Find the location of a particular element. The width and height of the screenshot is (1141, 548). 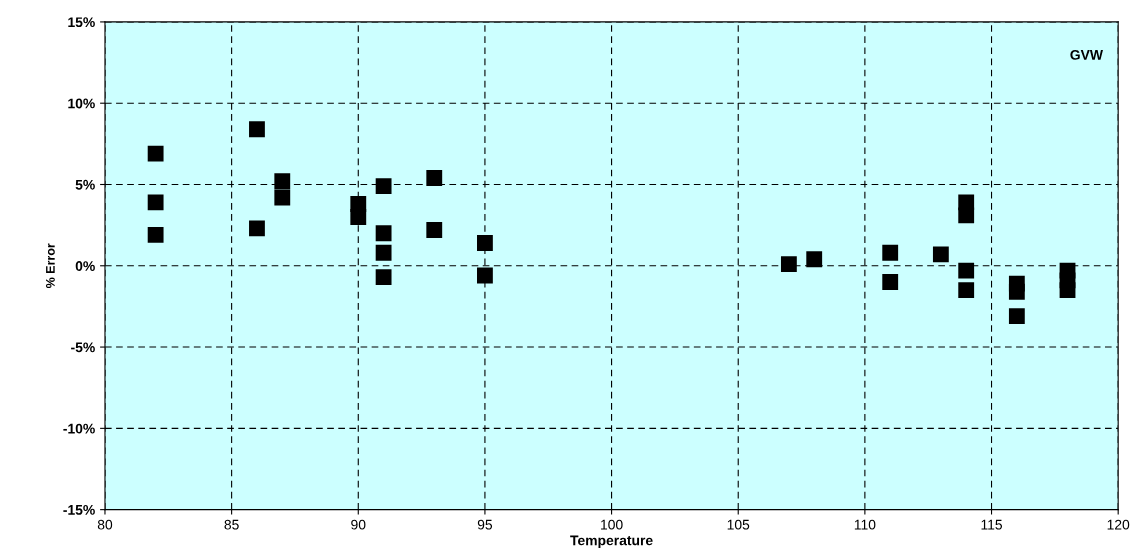

x-tick-label: 110 is located at coordinates (865, 524).